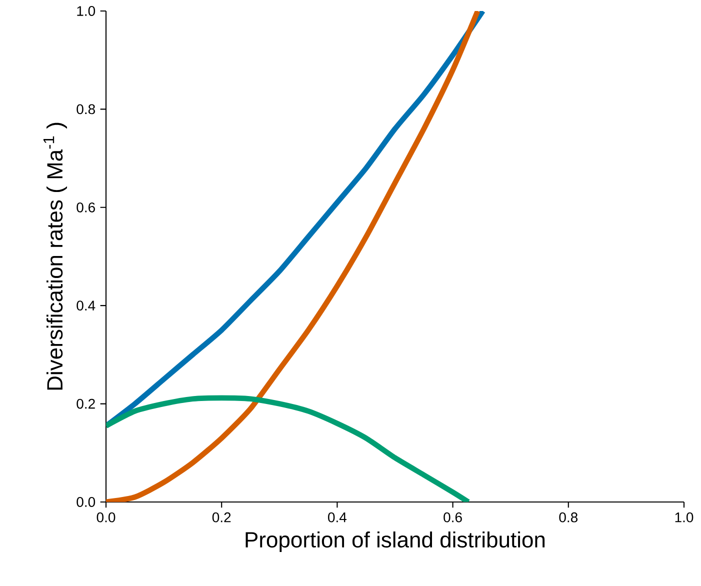 This screenshot has width=701, height=586. What do you see at coordinates (85, 403) in the screenshot?
I see `y-tick-label: 0.2` at bounding box center [85, 403].